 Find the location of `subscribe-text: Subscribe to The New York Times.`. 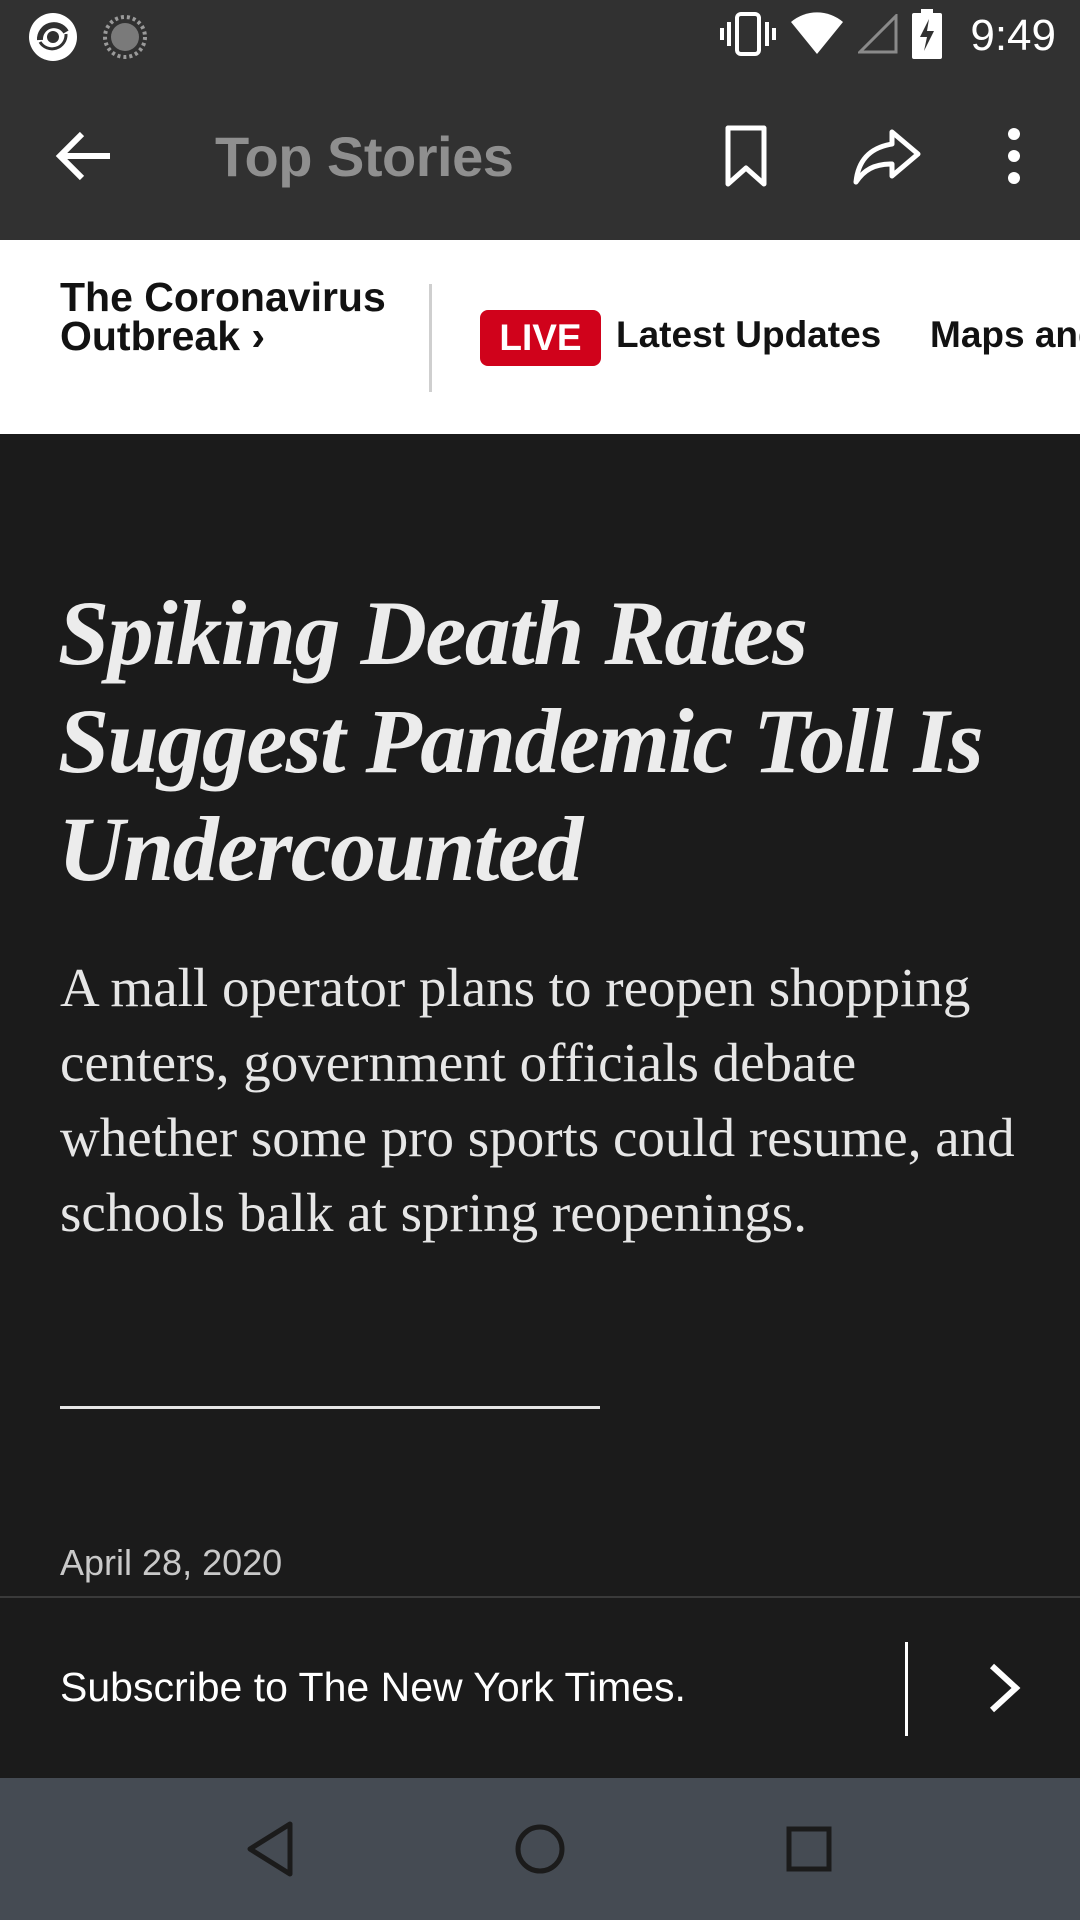

subscribe-text: Subscribe to The New York Times. is located at coordinates (373, 1687).